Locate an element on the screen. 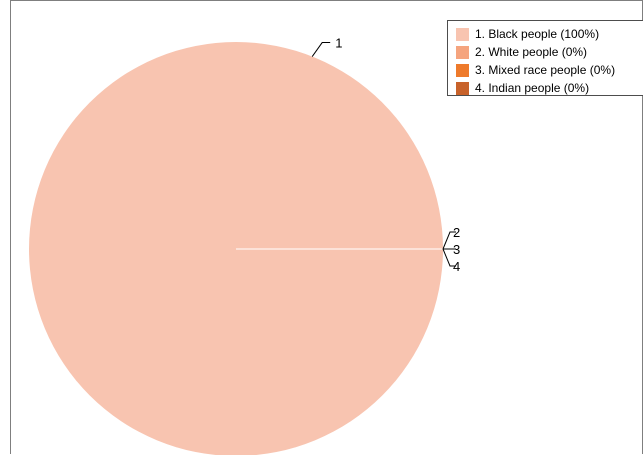  pie-callouts: 1 2 3 4 is located at coordinates (385, 155).